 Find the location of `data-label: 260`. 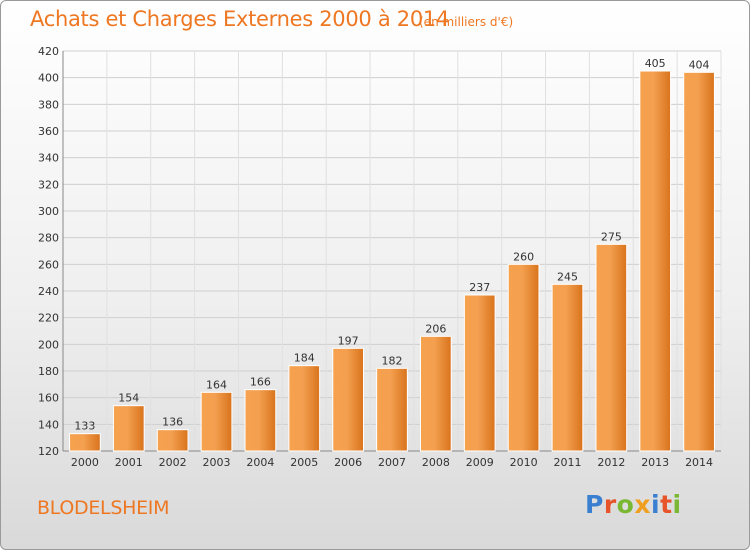

data-label: 260 is located at coordinates (523, 256).